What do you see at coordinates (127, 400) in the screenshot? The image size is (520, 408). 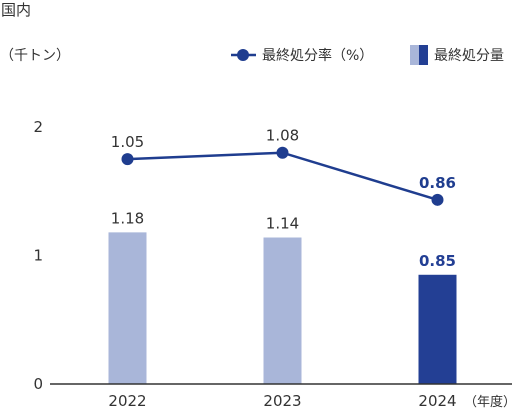 I see `x-tick-label: 2022` at bounding box center [127, 400].